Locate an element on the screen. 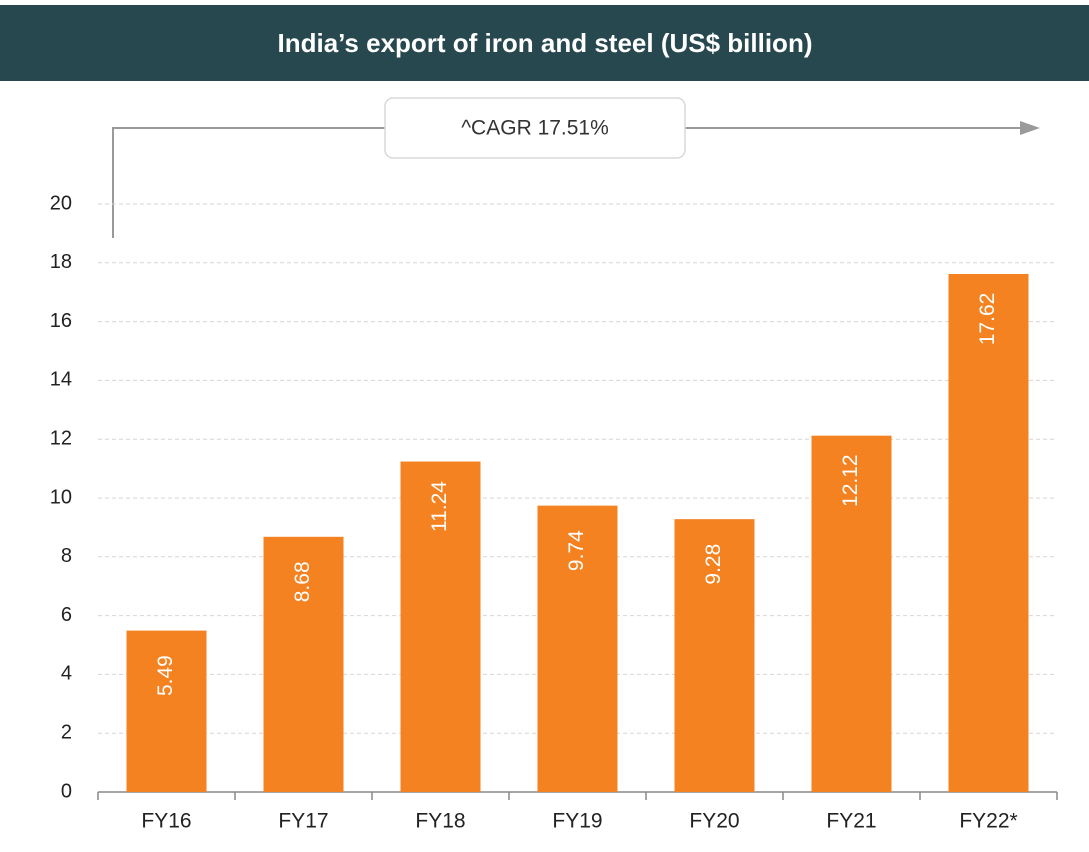 The width and height of the screenshot is (1089, 852). y-tick-label: 4 is located at coordinates (66, 674).